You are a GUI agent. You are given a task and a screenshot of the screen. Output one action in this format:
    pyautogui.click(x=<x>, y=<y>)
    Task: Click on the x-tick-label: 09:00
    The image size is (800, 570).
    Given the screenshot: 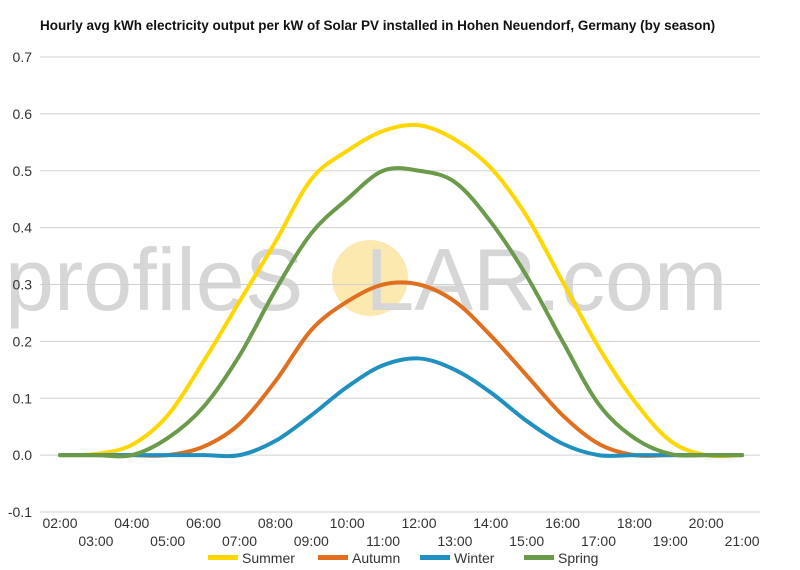 What is the action you would take?
    pyautogui.click(x=311, y=541)
    